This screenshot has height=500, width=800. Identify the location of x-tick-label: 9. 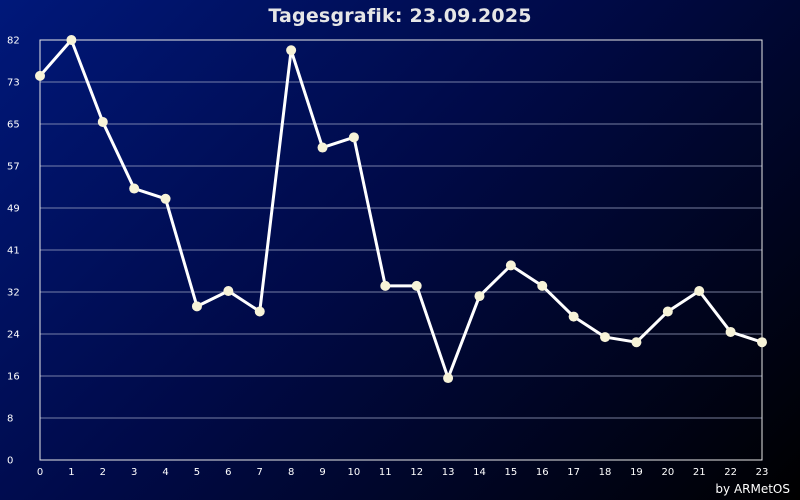
(322, 472).